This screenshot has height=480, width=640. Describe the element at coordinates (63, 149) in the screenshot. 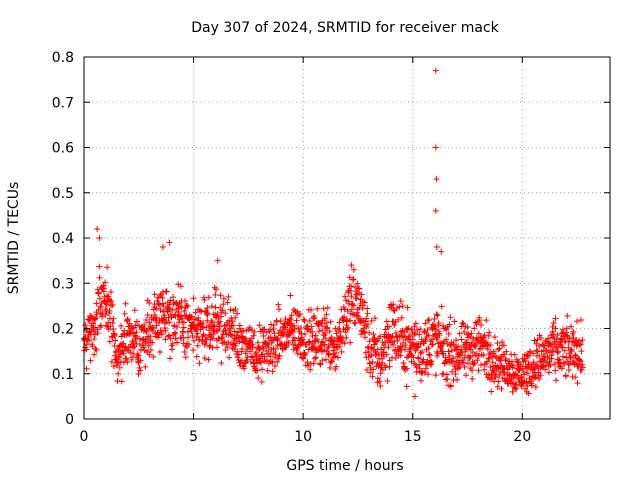

I see `y-tick-label: 0.6` at that location.